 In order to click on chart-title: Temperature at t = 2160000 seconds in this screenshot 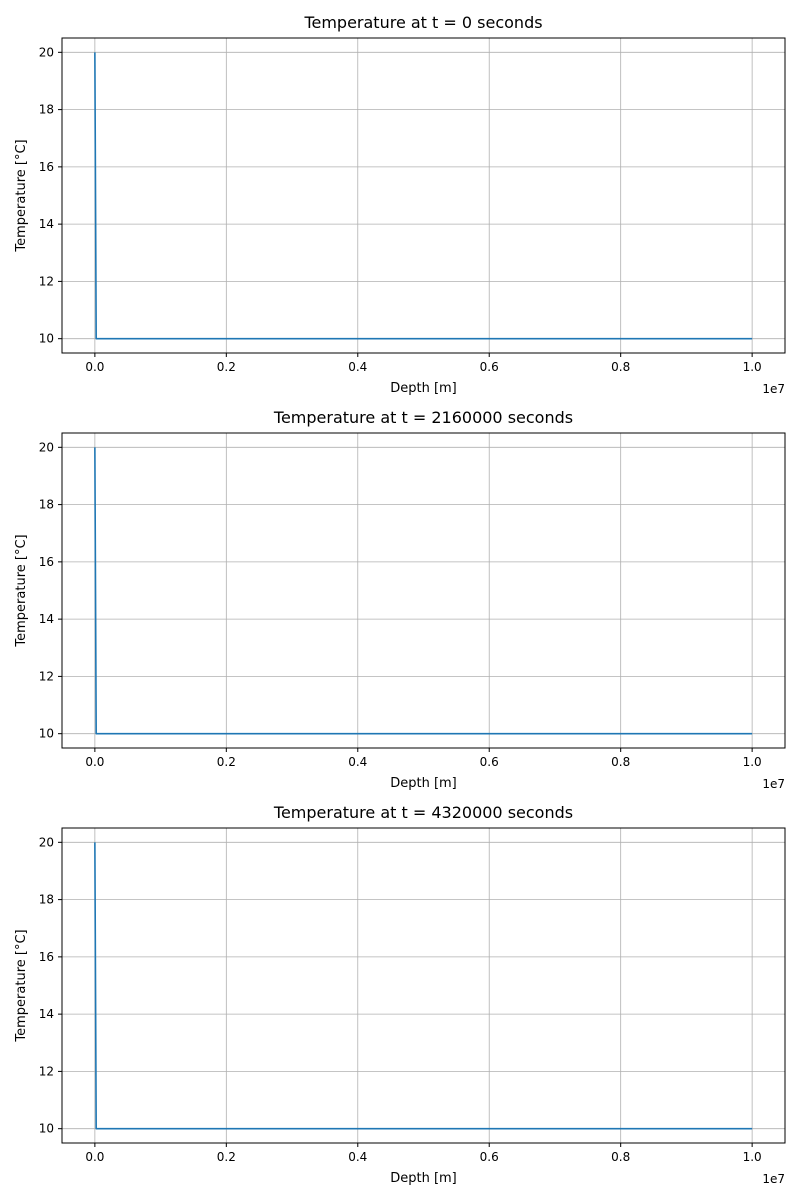, I will do `click(423, 417)`.